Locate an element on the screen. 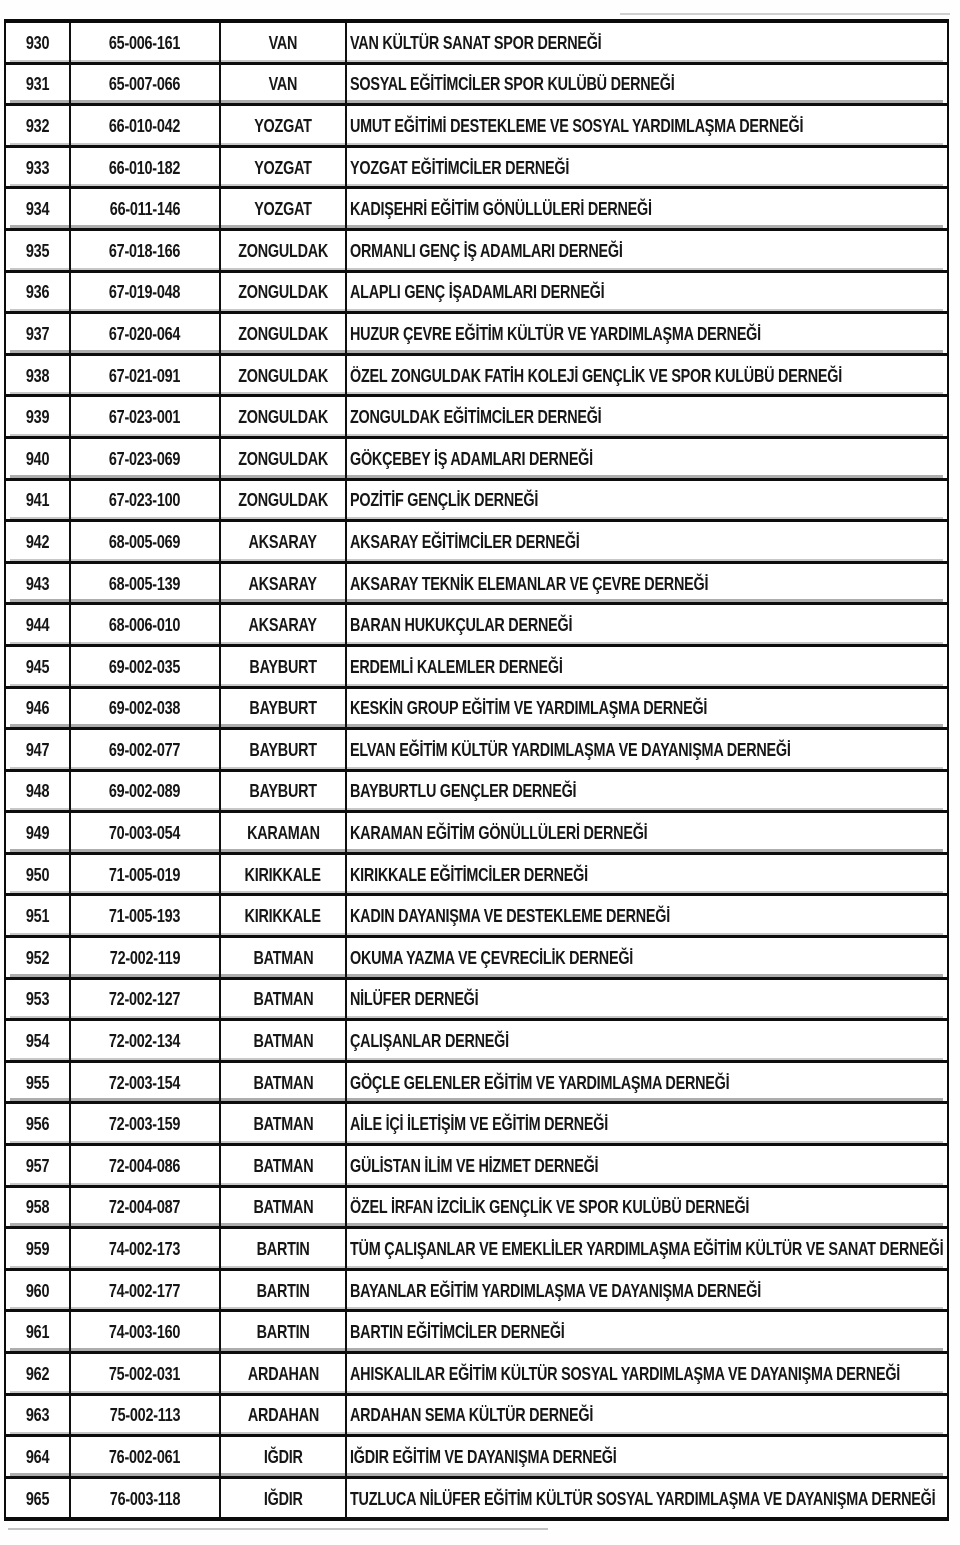 Image resolution: width=960 pixels, height=1545 pixels. registration-code-cell: 69-002-038 is located at coordinates (144, 708).